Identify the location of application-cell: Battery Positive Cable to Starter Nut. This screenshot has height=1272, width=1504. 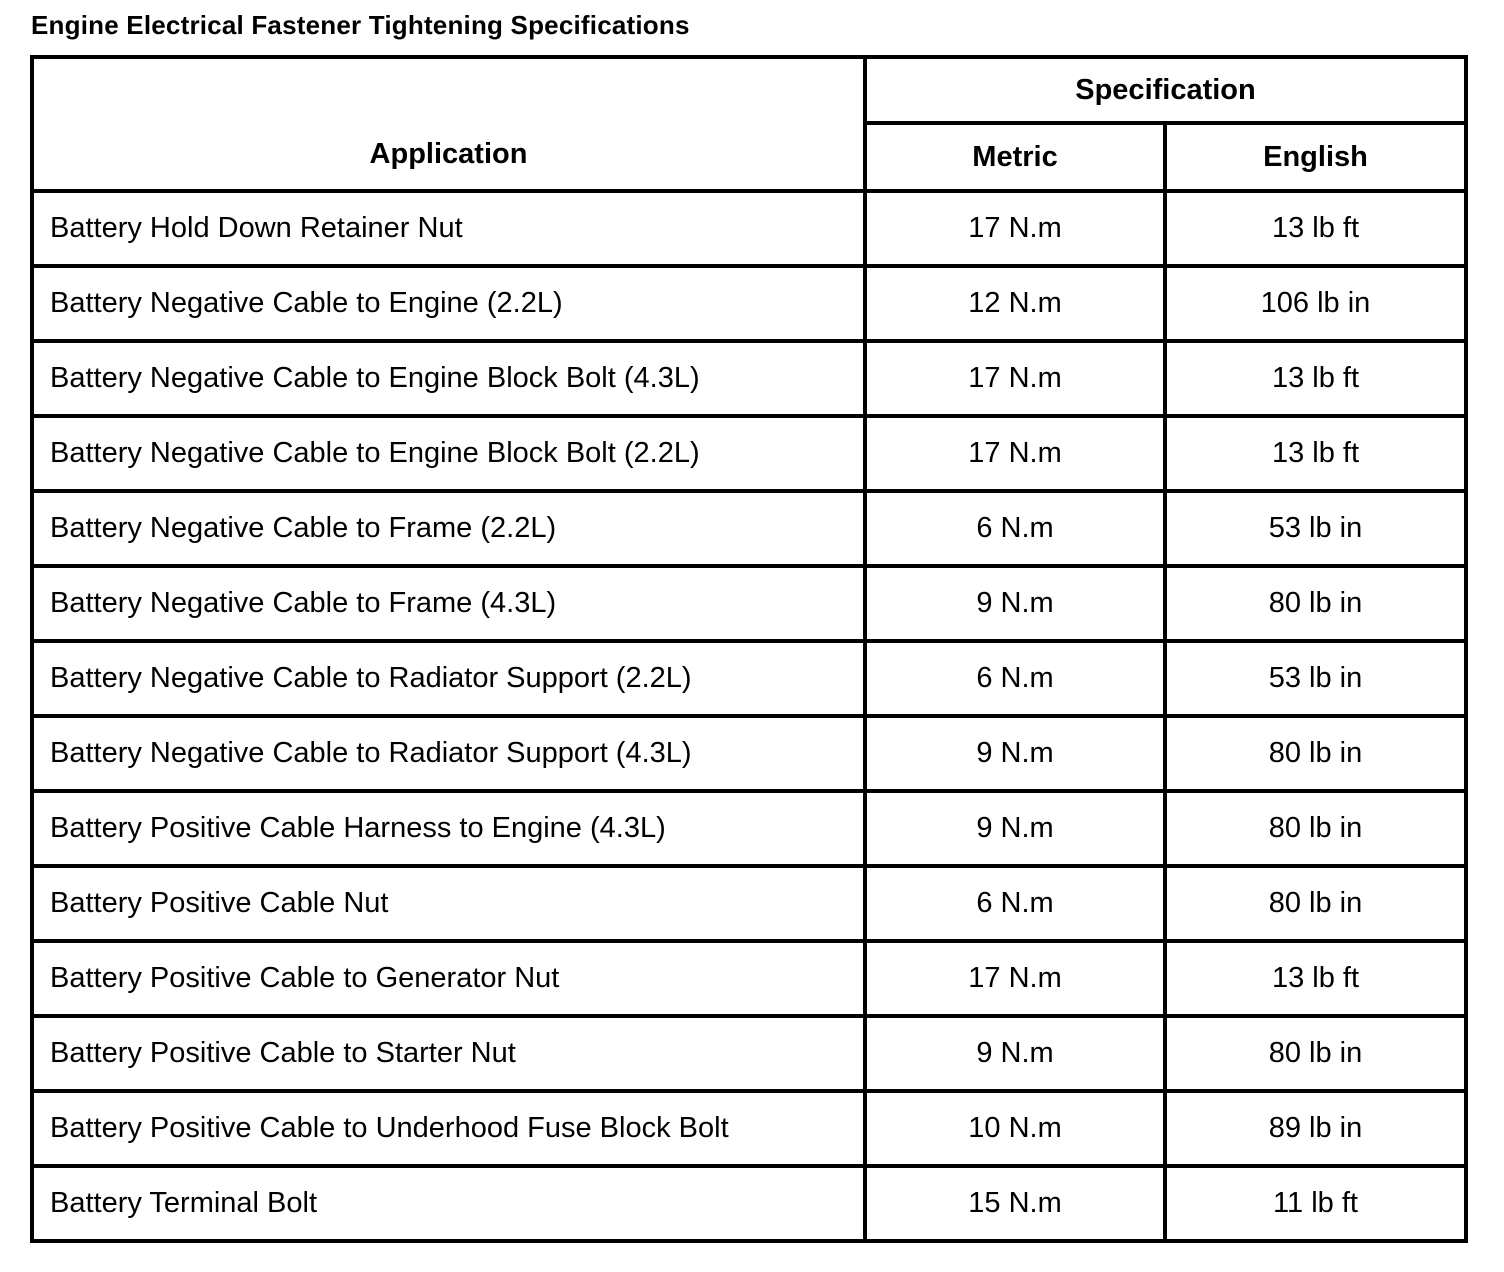
(448, 1053).